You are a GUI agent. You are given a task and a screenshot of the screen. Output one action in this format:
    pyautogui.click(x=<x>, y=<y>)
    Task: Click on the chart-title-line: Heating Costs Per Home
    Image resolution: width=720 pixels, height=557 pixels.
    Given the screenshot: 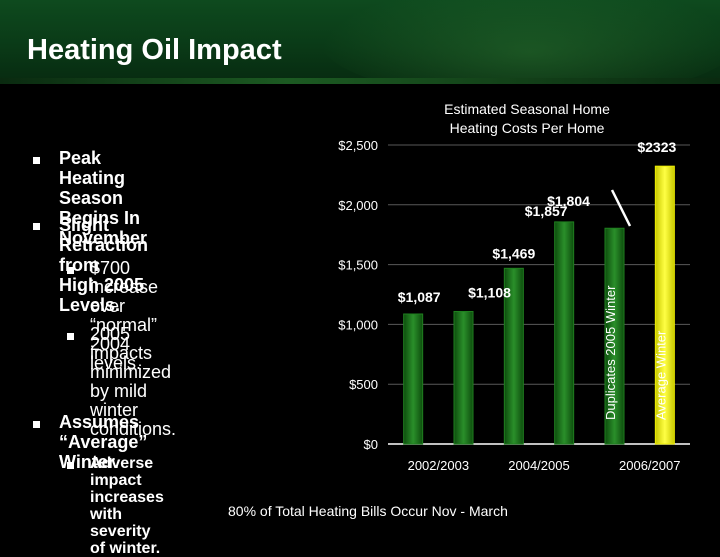 What is the action you would take?
    pyautogui.click(x=527, y=128)
    